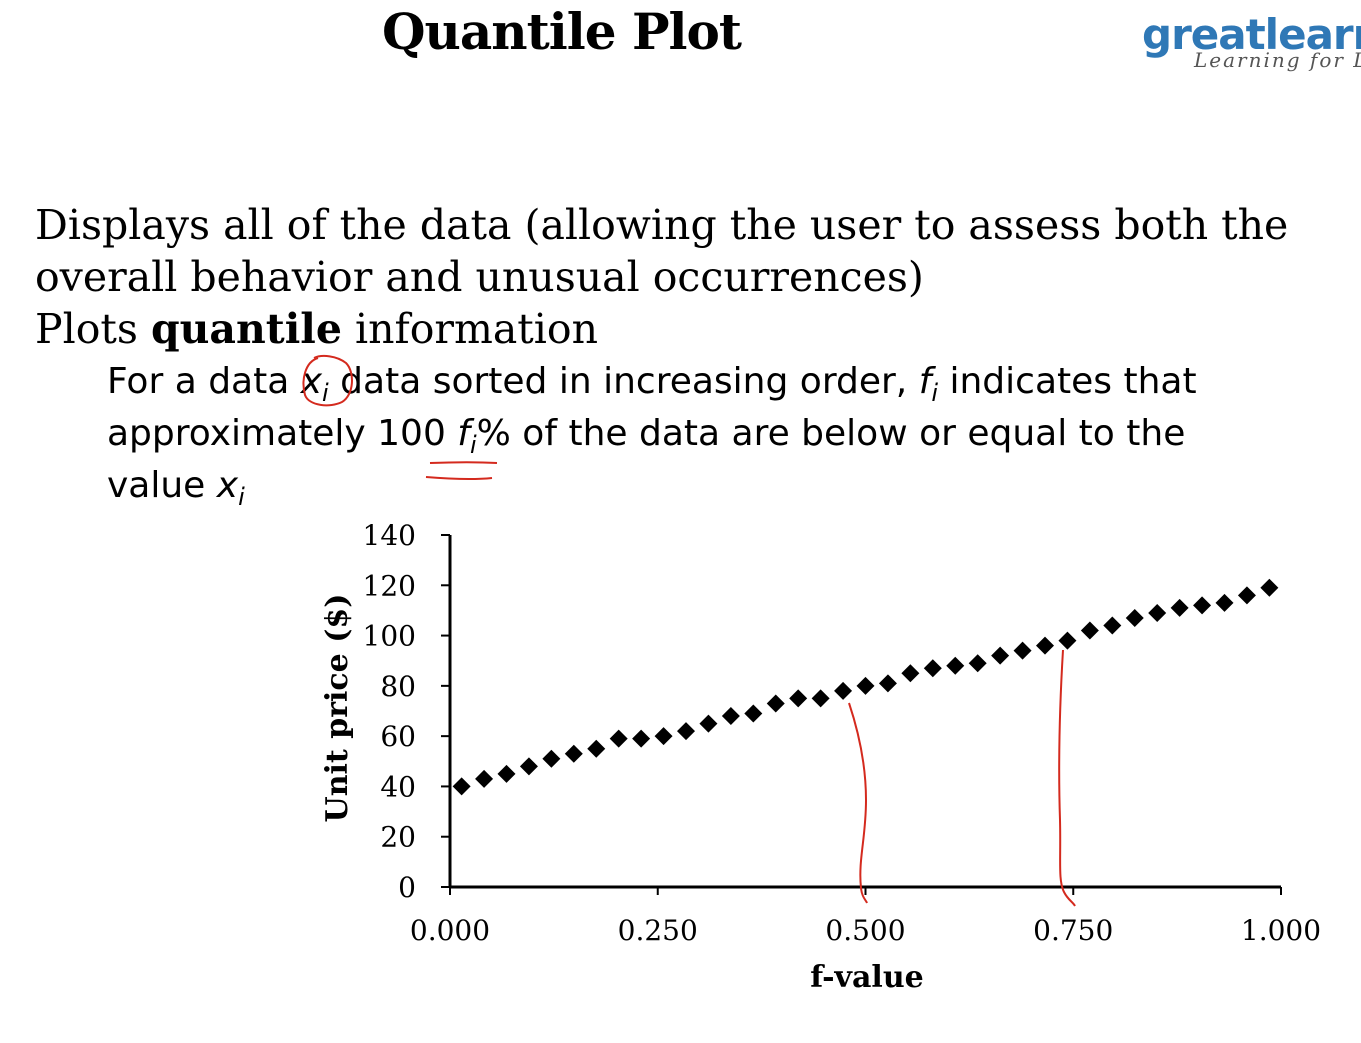 Image resolution: width=1361 pixels, height=1043 pixels. I want to click on slide-title: Quantile Plot, so click(562, 31).